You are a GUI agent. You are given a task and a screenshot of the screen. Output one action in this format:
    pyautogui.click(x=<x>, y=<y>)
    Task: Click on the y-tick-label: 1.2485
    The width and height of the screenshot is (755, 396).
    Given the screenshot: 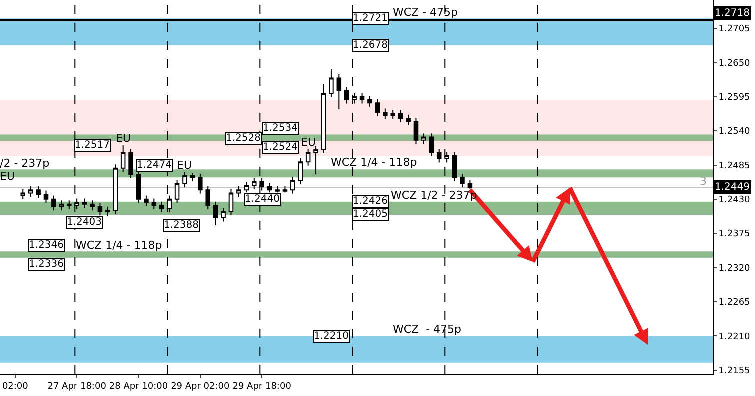 What is the action you would take?
    pyautogui.click(x=734, y=166)
    